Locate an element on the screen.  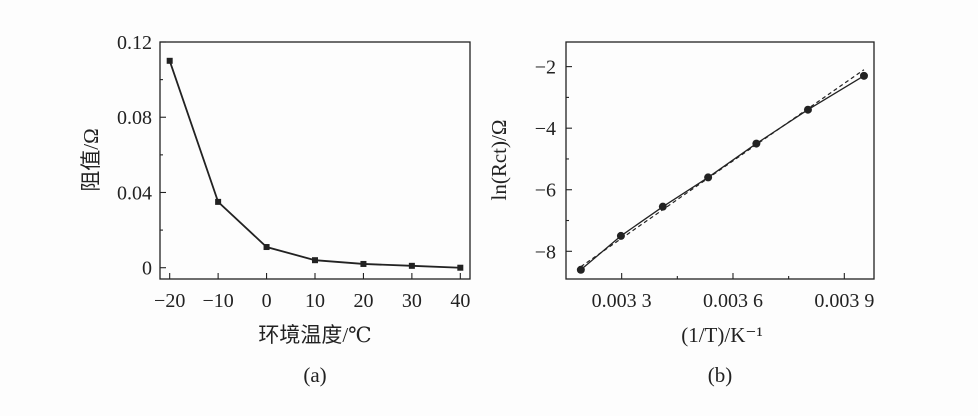
panel-b-line is located at coordinates (722, 173).